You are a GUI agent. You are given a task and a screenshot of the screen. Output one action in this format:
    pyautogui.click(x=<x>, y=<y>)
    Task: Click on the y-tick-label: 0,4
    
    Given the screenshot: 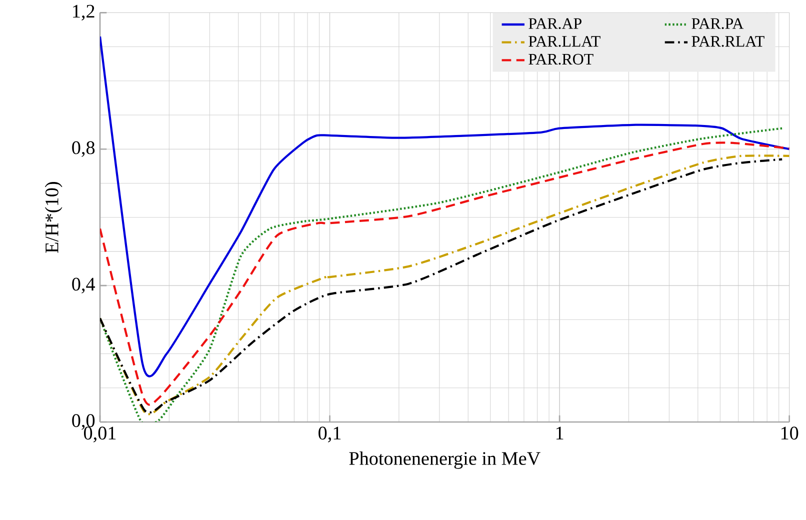 What is the action you would take?
    pyautogui.click(x=84, y=286)
    